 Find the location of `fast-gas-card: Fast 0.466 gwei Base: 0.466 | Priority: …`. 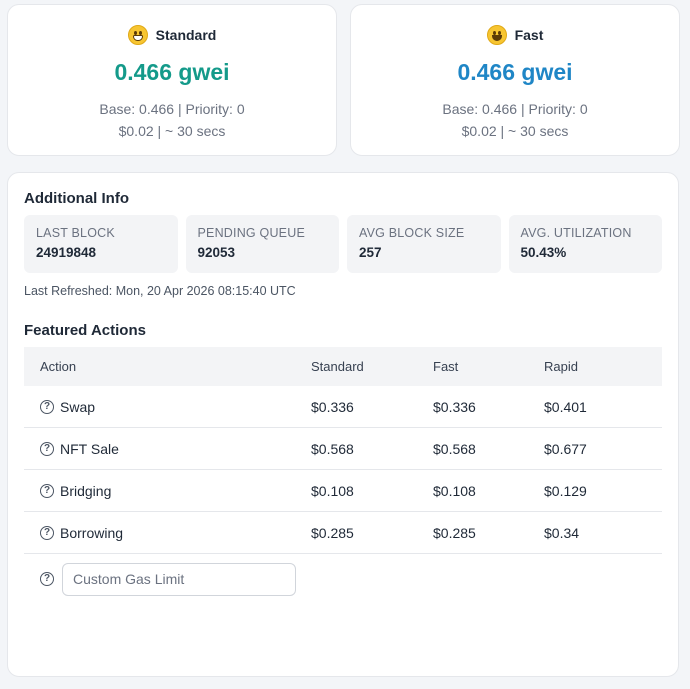

fast-gas-card: Fast 0.466 gwei Base: 0.466 | Priority: … is located at coordinates (515, 80).